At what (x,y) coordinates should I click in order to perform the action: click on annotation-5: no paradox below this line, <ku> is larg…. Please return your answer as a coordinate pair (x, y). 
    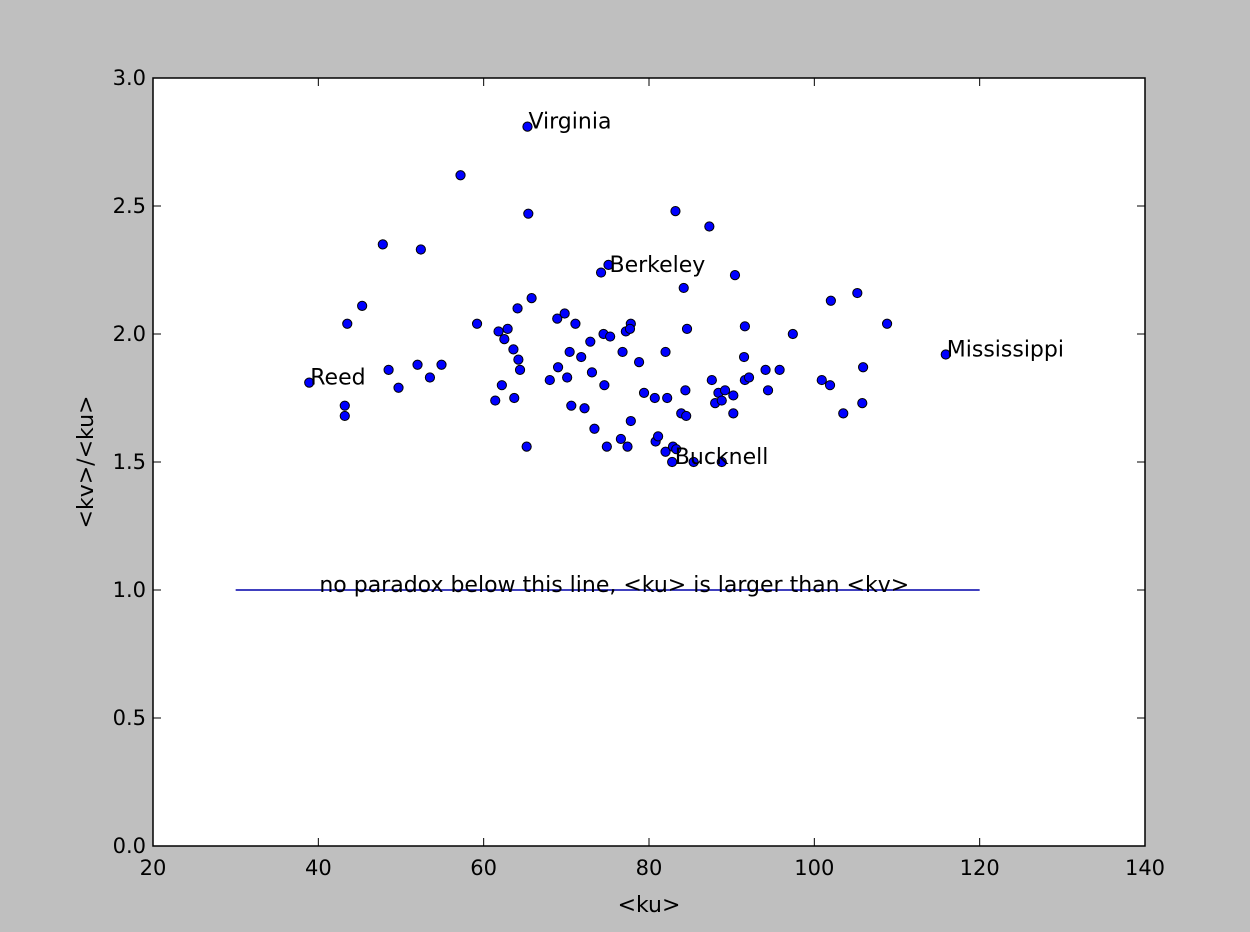
    Looking at the image, I should click on (614, 585).